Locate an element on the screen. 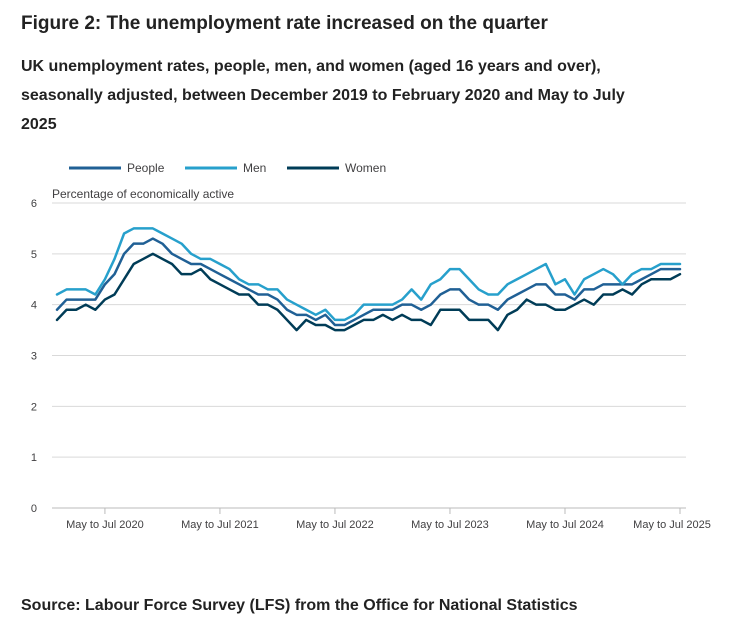 The height and width of the screenshot is (623, 734). legend-label-women: Women is located at coordinates (365, 168).